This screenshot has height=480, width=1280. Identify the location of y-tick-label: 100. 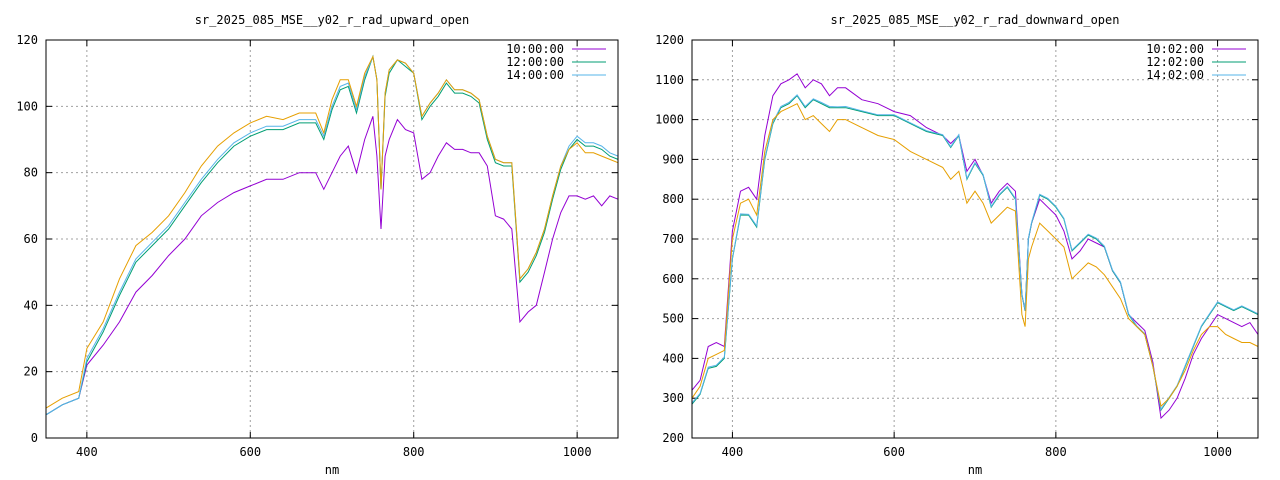
(27, 106).